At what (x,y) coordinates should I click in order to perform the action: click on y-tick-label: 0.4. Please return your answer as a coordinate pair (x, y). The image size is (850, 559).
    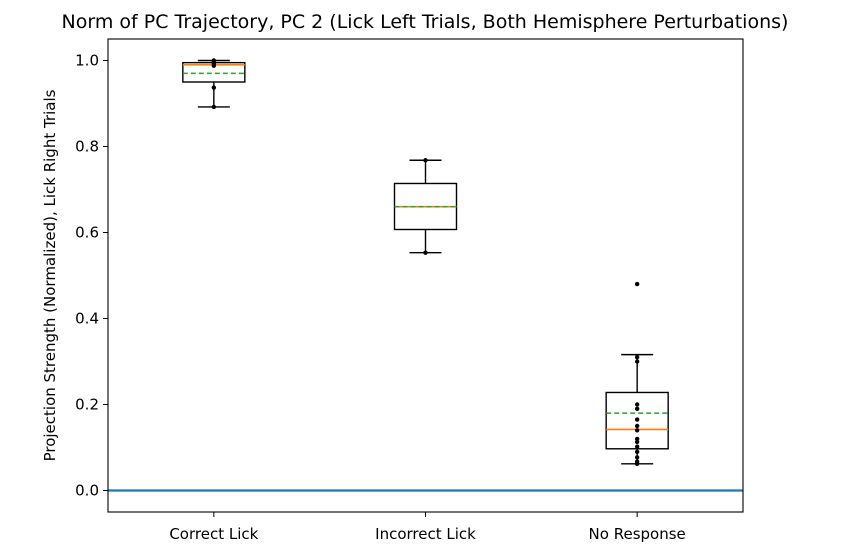
    Looking at the image, I should click on (87, 319).